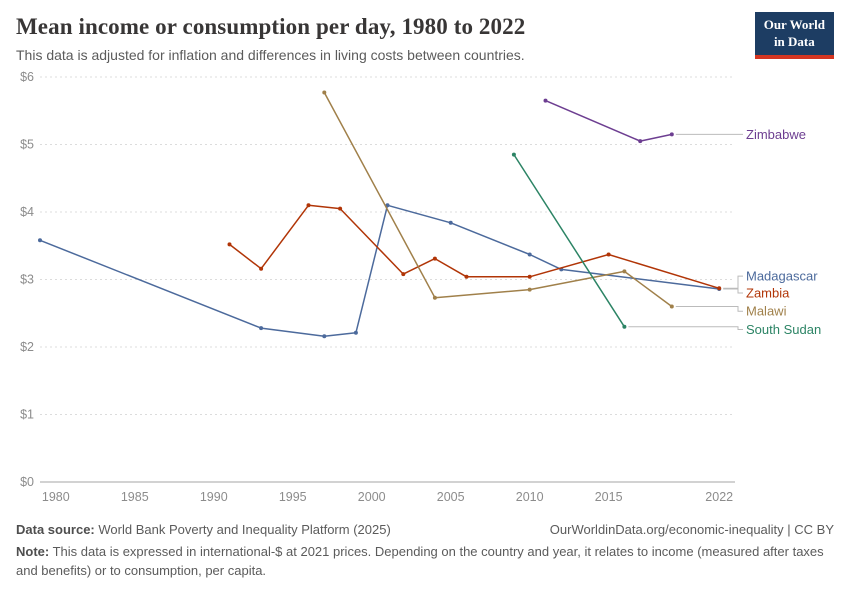  I want to click on y-tick-label: $3, so click(27, 280).